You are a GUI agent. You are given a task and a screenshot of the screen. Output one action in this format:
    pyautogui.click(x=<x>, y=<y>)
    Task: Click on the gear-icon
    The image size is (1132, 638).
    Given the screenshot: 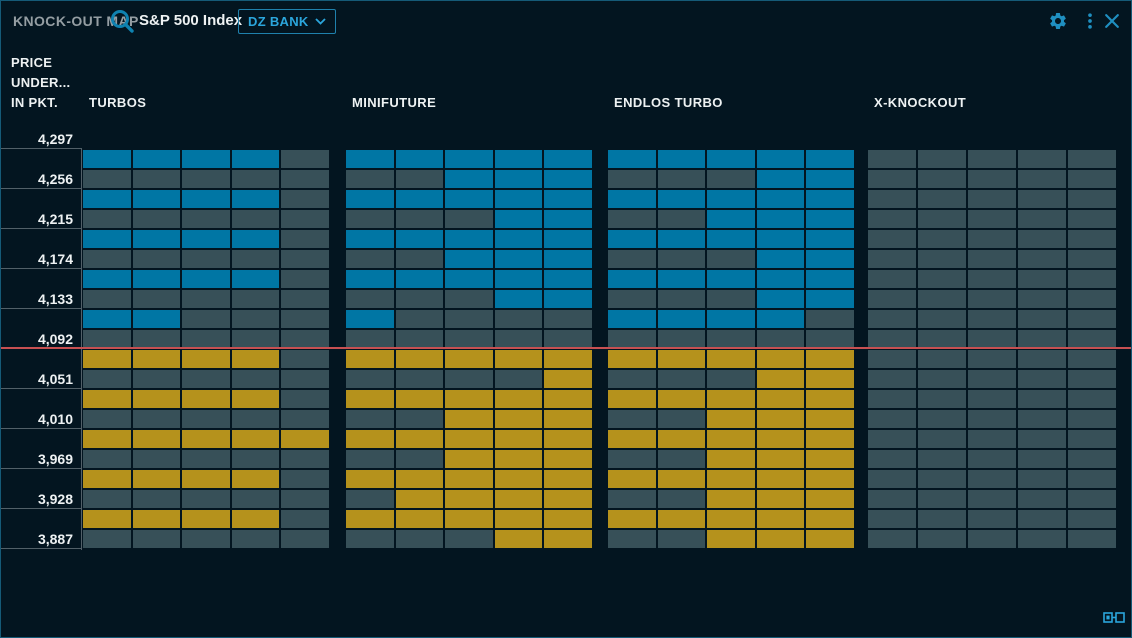 What is the action you would take?
    pyautogui.click(x=1058, y=21)
    